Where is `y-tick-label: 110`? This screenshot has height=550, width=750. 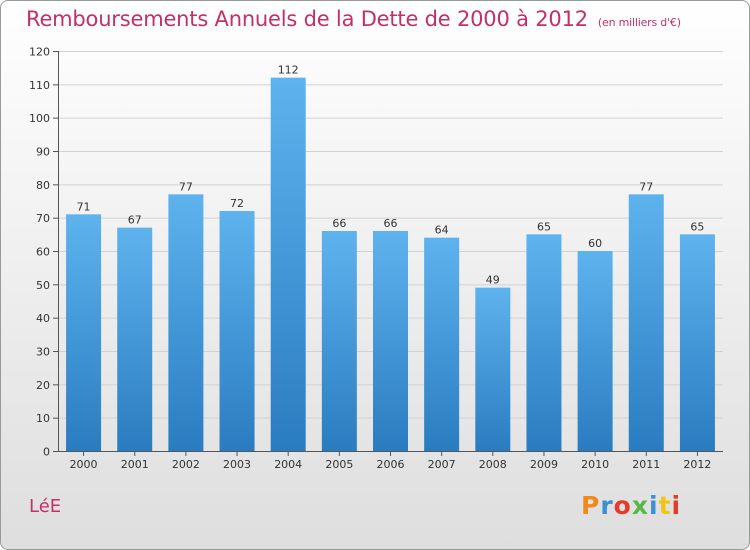 y-tick-label: 110 is located at coordinates (39, 85).